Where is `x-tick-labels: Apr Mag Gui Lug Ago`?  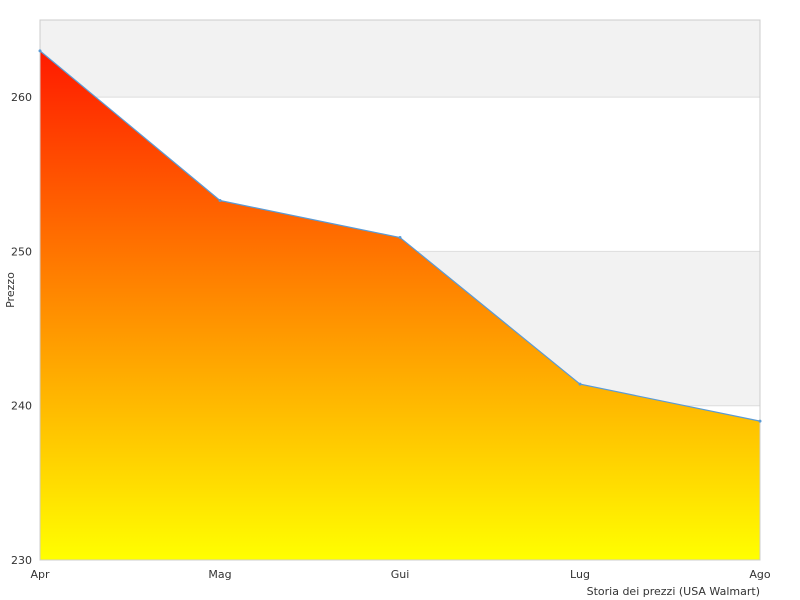
x-tick-labels: Apr Mag Gui Lug Ago is located at coordinates (400, 574).